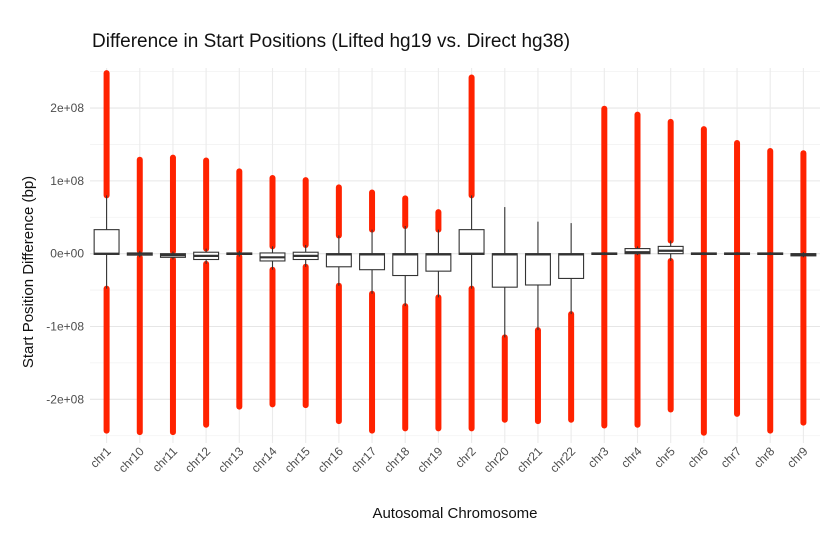 The image size is (828, 536). I want to click on x-tick-label: chr3, so click(598, 457).